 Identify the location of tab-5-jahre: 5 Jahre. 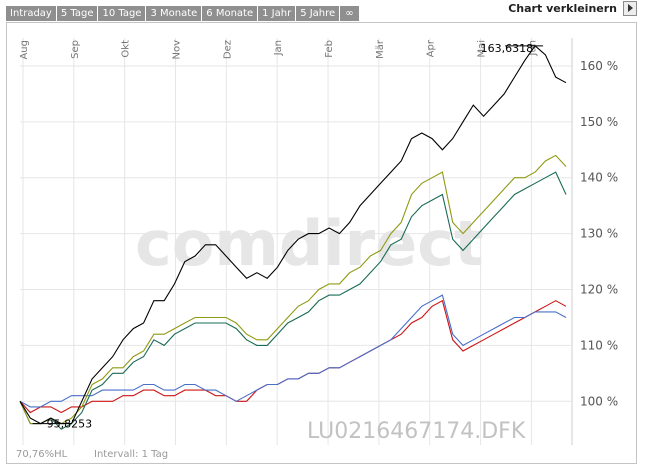
(318, 13).